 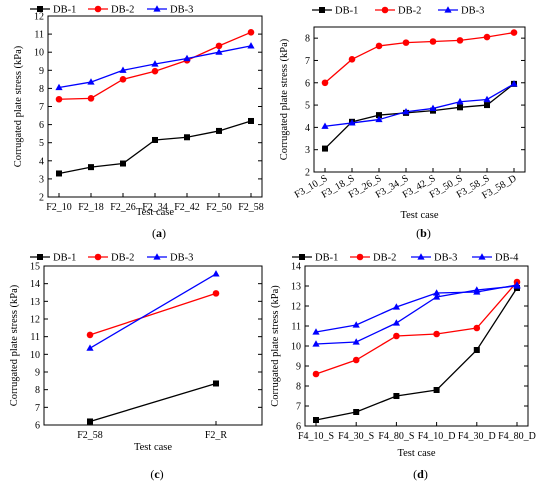 I want to click on y-tick-label: 5, so click(x=307, y=106).